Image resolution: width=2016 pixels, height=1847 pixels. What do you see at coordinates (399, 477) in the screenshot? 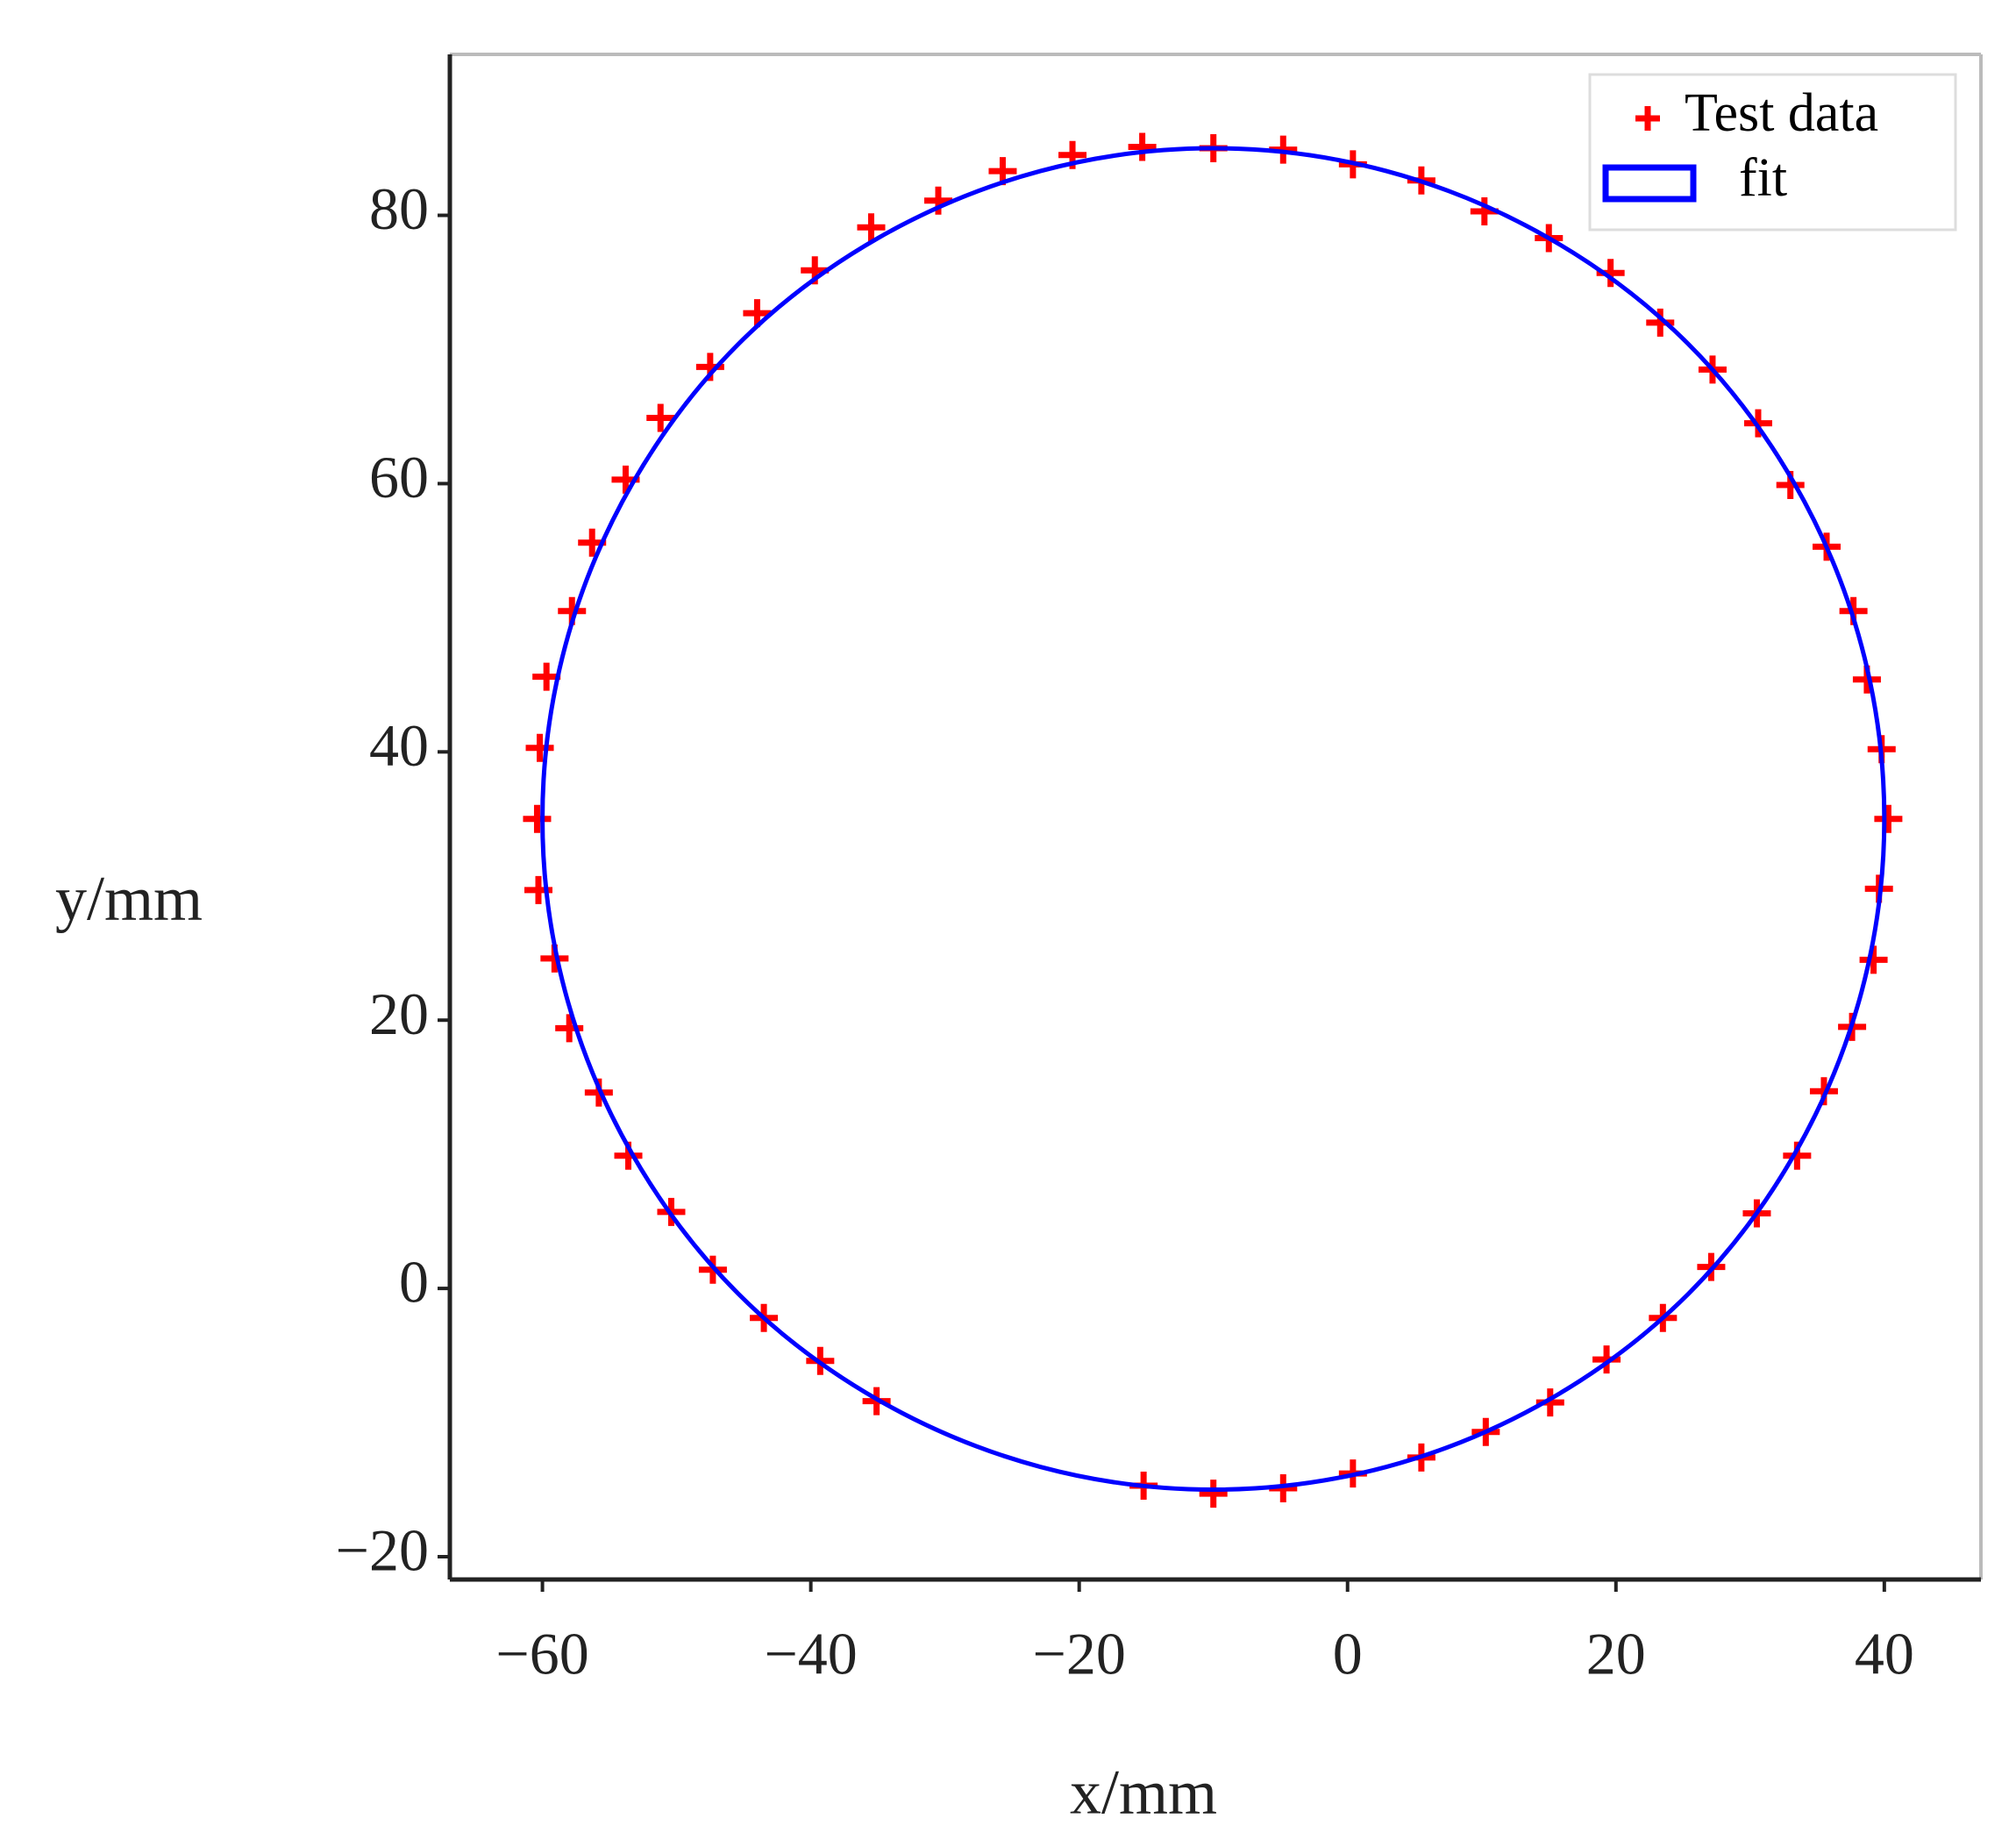
I see `y-tick-label: 60` at bounding box center [399, 477].